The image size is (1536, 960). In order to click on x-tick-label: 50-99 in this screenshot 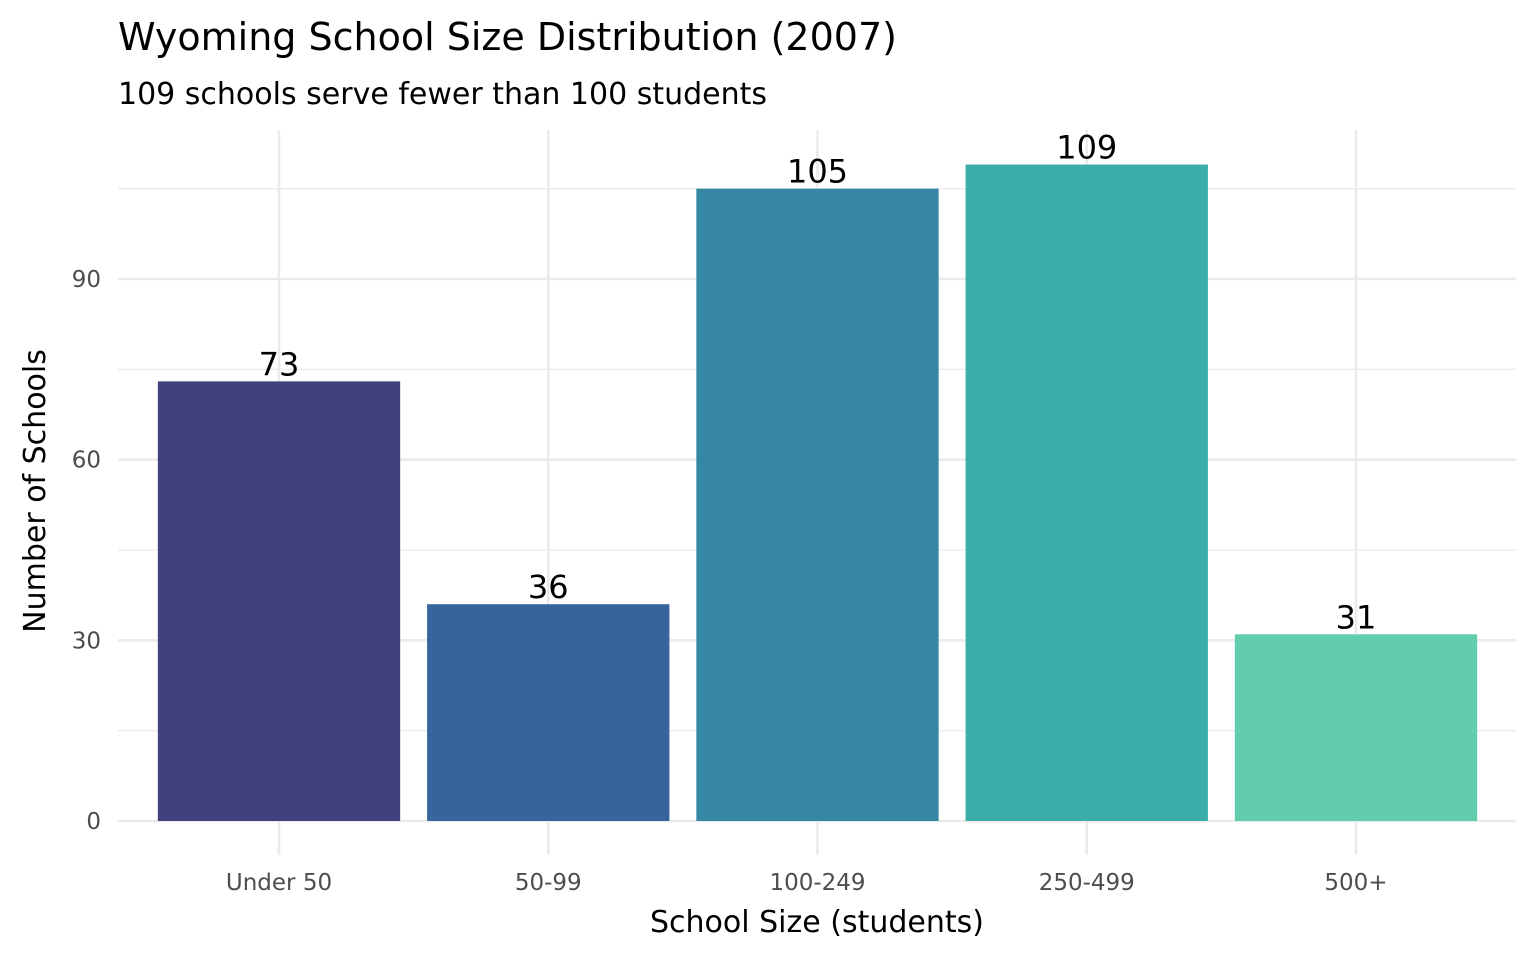, I will do `click(548, 883)`.